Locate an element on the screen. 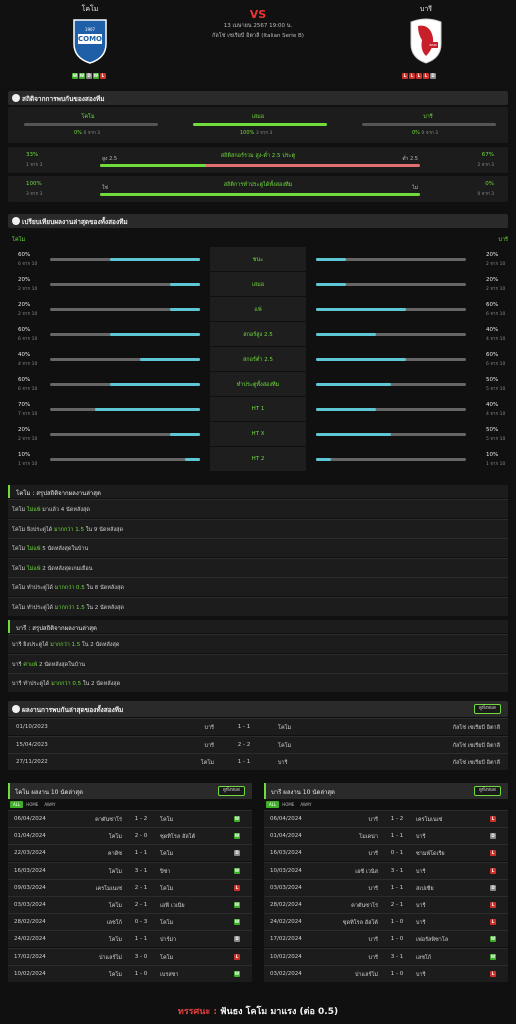  compare-row: 40% 4 จาก 10 สกอร์ต่ำ 2.5 60% 6 จาก 10 is located at coordinates (258, 359).